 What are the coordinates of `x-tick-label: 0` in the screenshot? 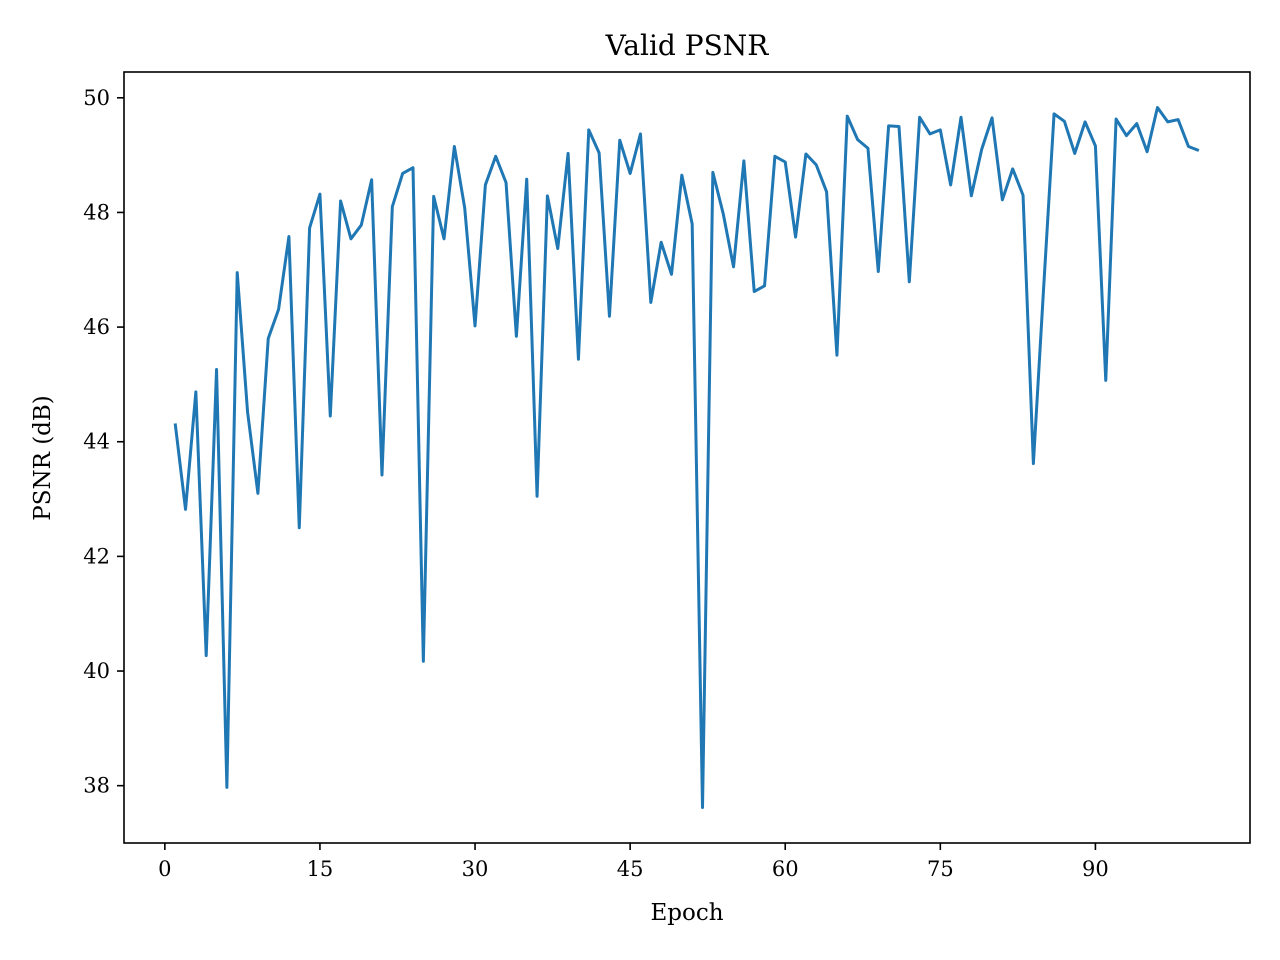 It's located at (164, 869).